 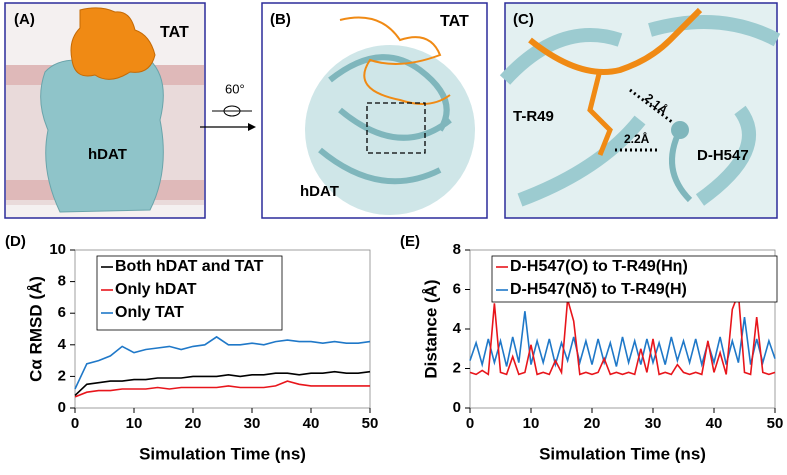 I want to click on rotation: 60°, so click(x=228, y=106).